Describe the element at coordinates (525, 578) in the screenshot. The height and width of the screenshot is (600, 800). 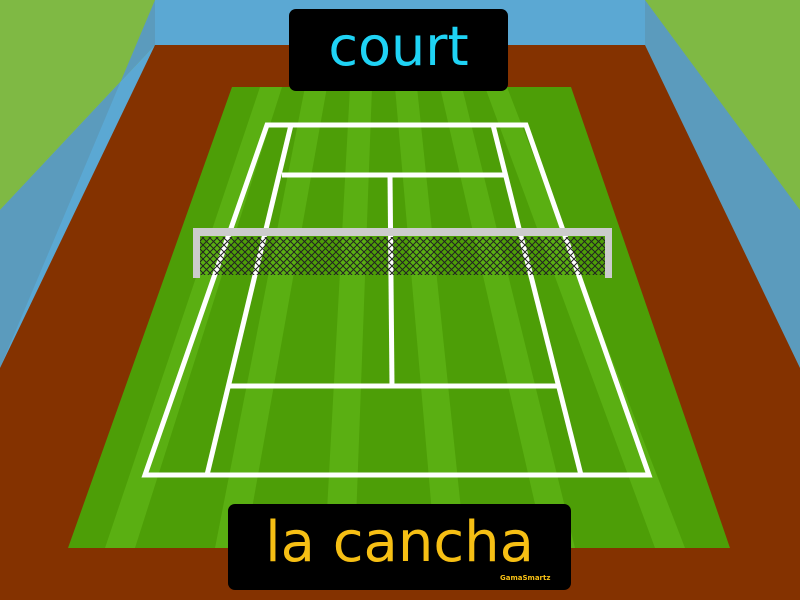
I see `watermark: GamaSmartz` at that location.